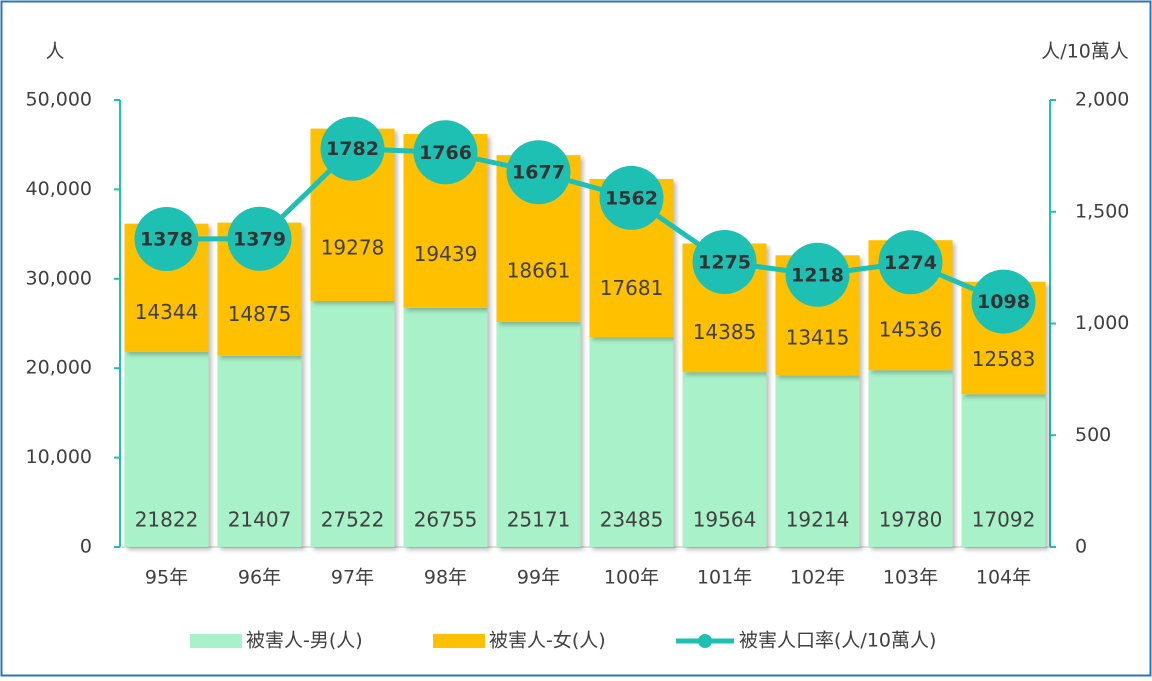 This screenshot has width=1152, height=681. Describe the element at coordinates (705, 641) in the screenshot. I see `legend-marker` at that location.